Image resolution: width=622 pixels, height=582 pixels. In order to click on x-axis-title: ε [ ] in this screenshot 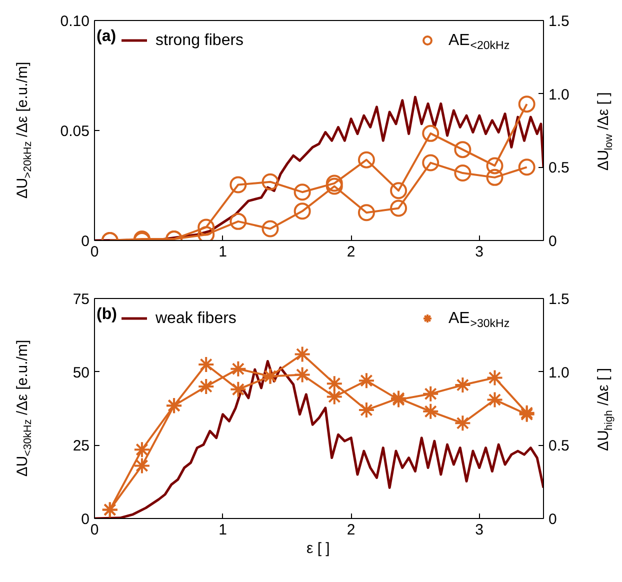, I will do `click(318, 548)`.